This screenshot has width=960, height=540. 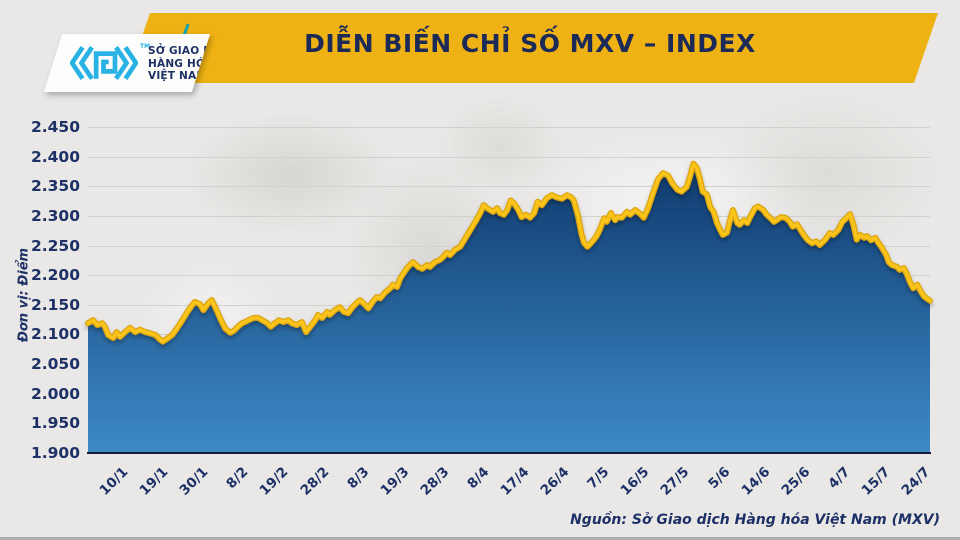 What do you see at coordinates (55, 127) in the screenshot?
I see `y-tick-label: 2.450` at bounding box center [55, 127].